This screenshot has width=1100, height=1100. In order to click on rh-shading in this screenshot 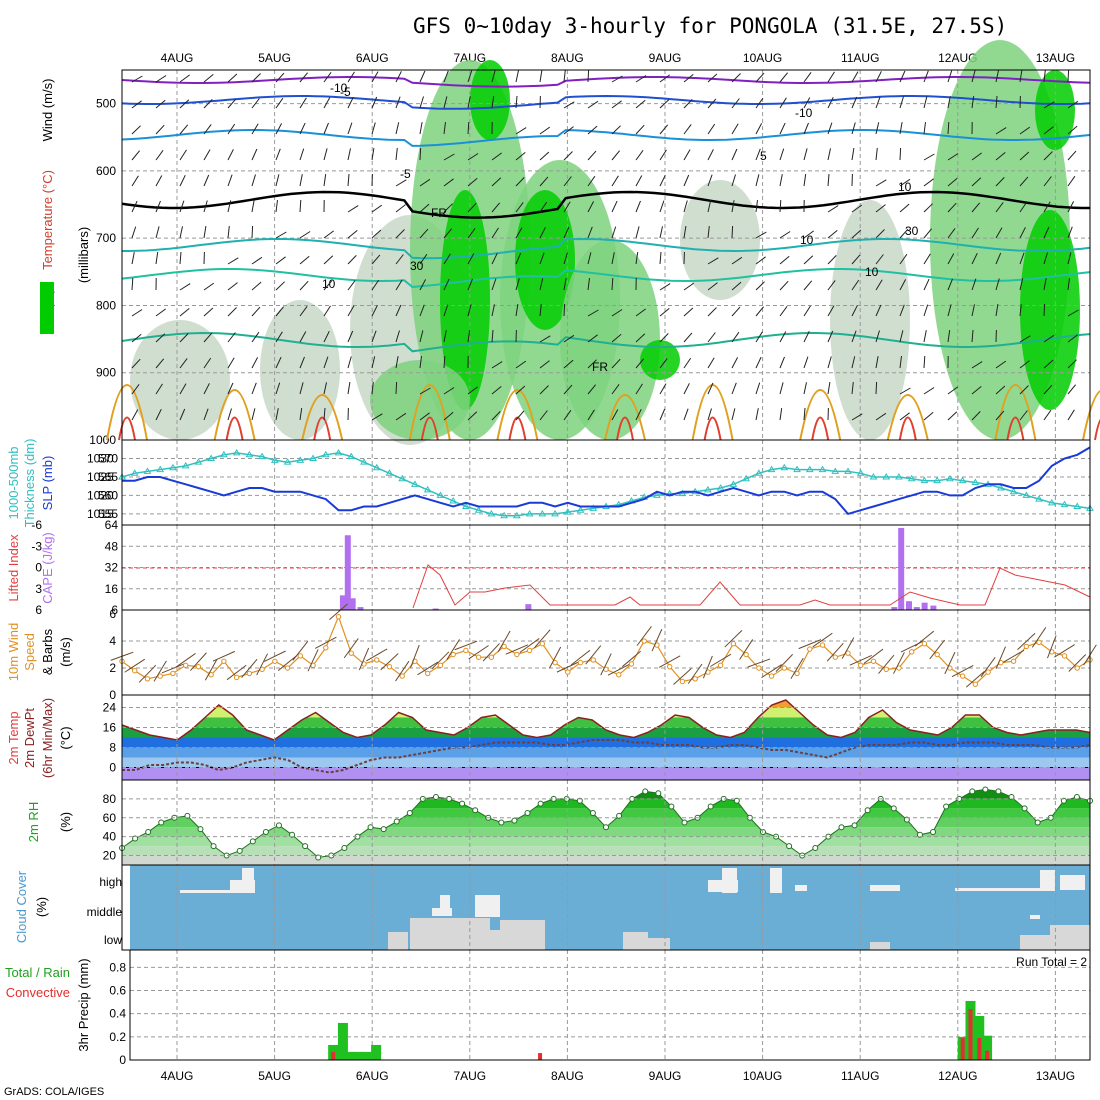, I will do `click(660, 360)`.